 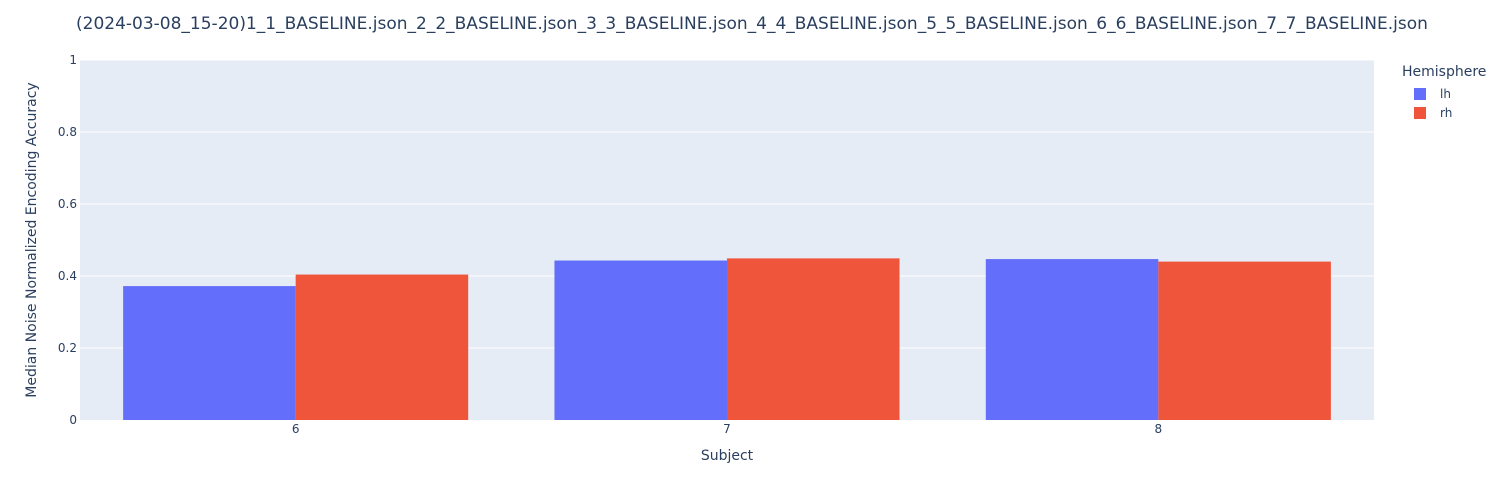 I want to click on y-tick-label: 0, so click(x=73, y=420).